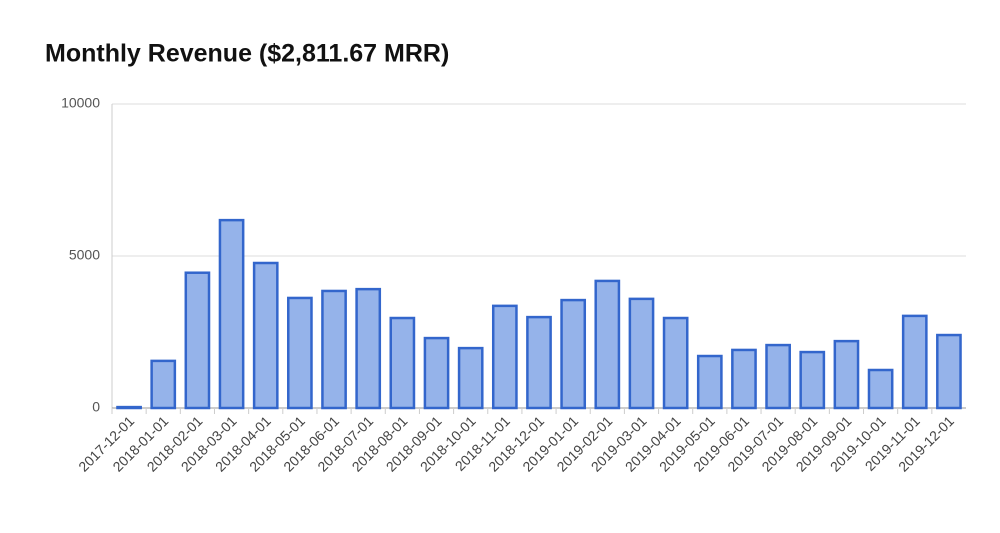  What do you see at coordinates (96, 407) in the screenshot?
I see `y-tick-label: 0` at bounding box center [96, 407].